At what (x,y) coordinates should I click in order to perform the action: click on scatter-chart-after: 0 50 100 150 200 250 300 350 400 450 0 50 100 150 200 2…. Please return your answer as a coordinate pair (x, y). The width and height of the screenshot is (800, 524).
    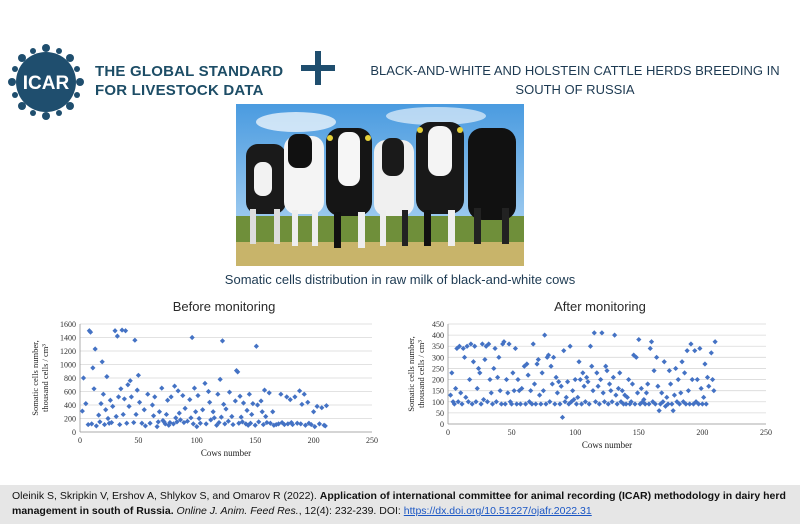
    Looking at the image, I should click on (589, 385).